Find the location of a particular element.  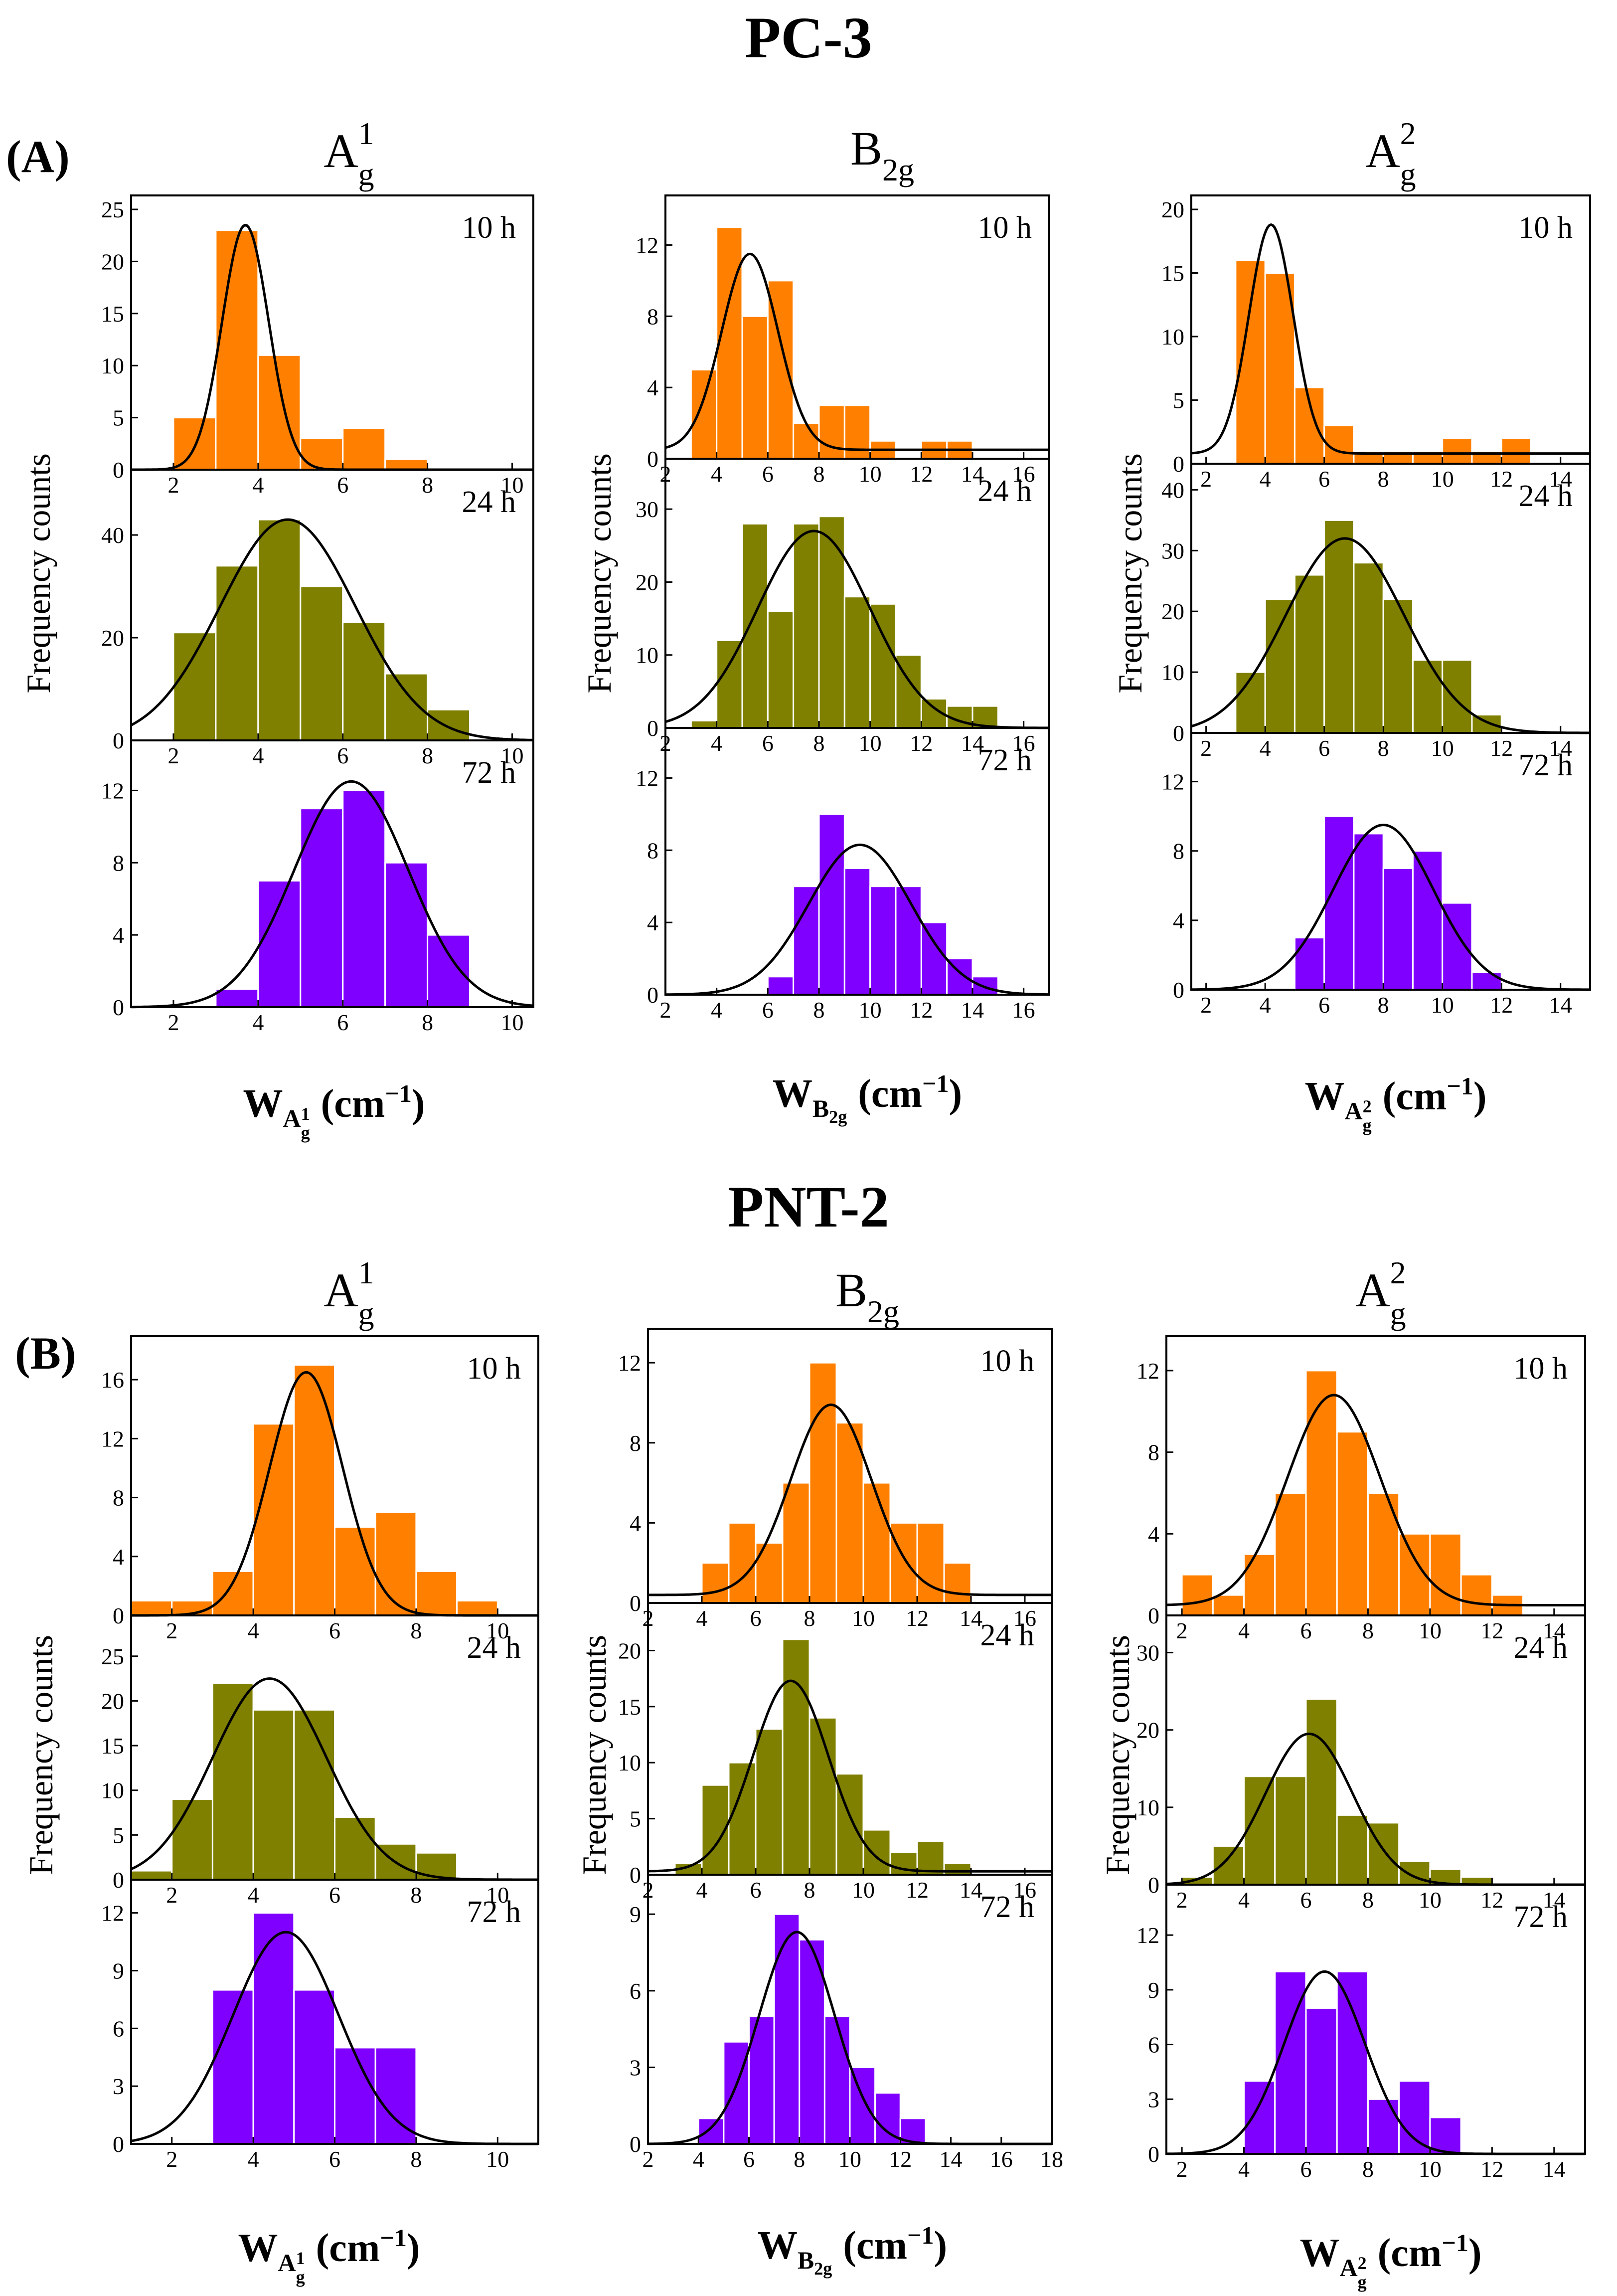

y-tick-label: 4 is located at coordinates (1153, 1534).